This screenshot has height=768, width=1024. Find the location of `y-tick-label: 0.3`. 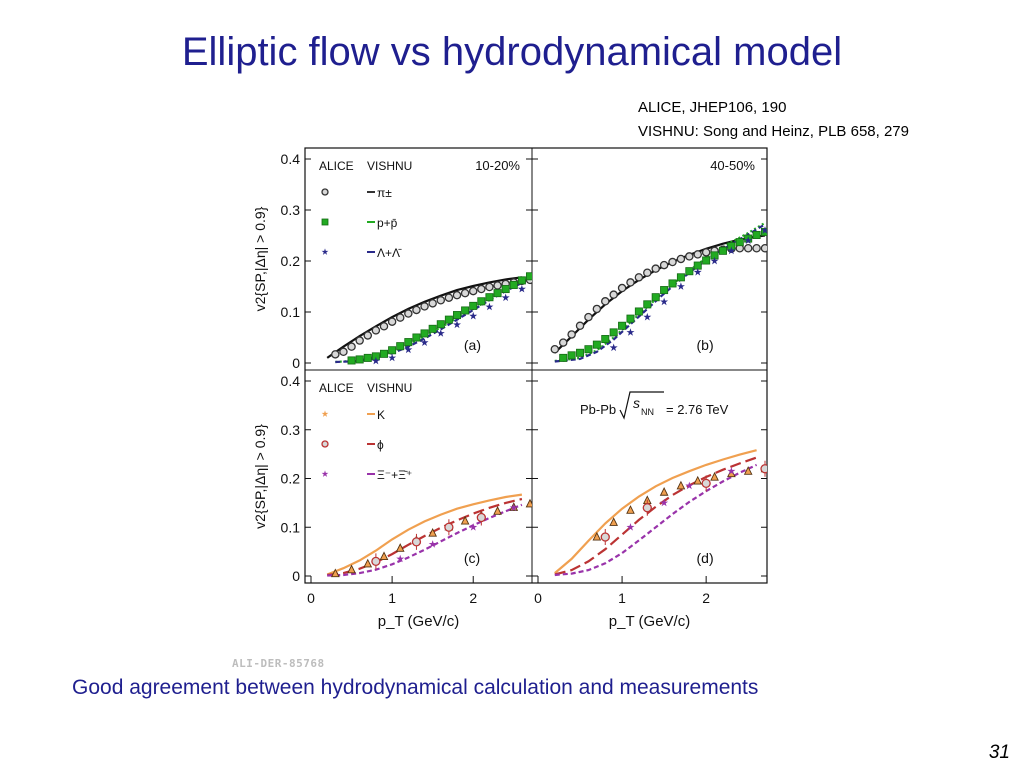

y-tick-label: 0.3 is located at coordinates (291, 430).